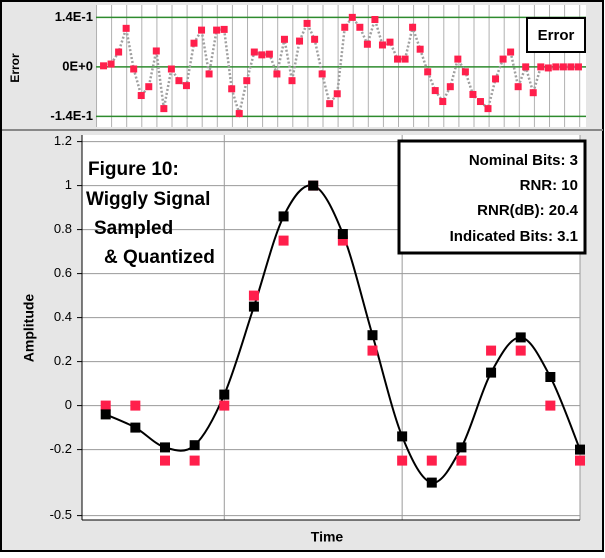 This screenshot has height=558, width=605. Describe the element at coordinates (61, 448) in the screenshot. I see `y-tick-label: -0.2` at that location.